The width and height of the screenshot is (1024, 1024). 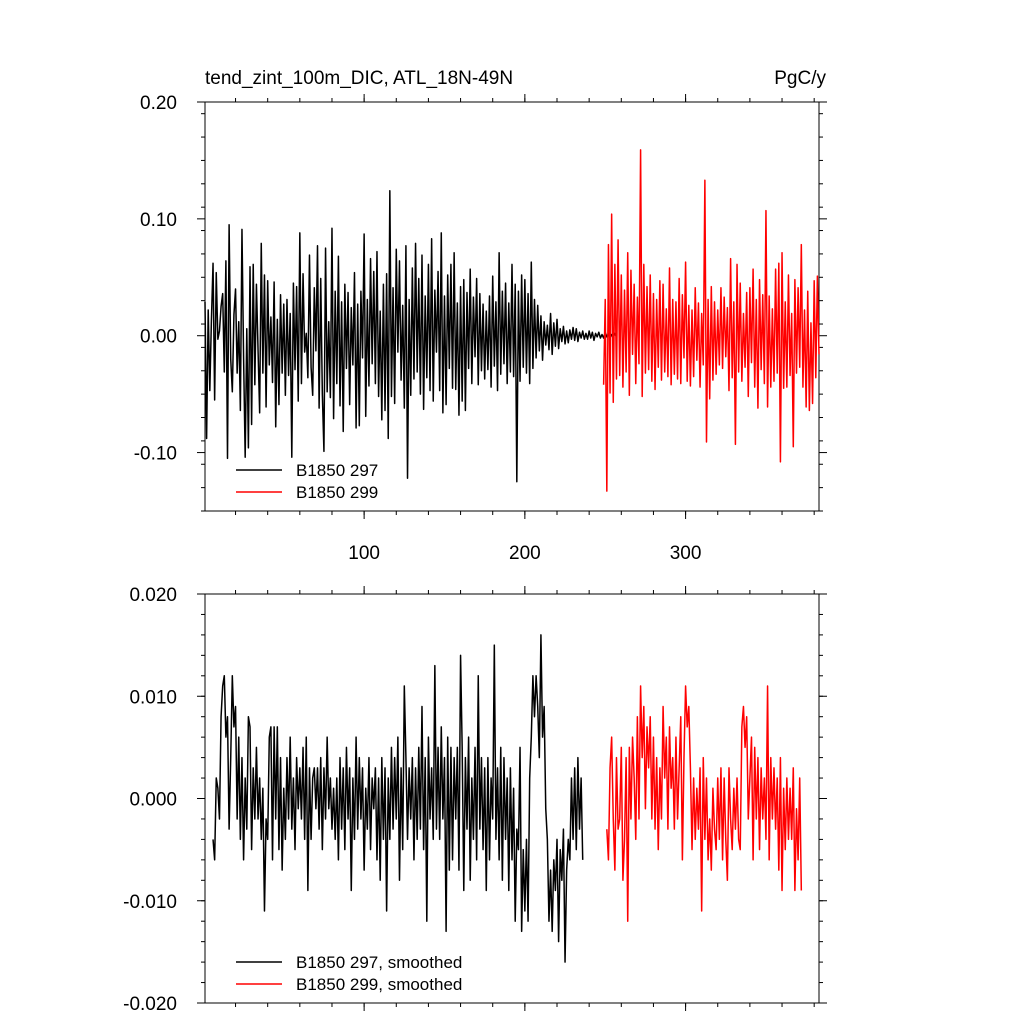 What do you see at coordinates (359, 78) in the screenshot?
I see `chart-title: tend_zint_100m_DIC, ATL_18N-49N` at bounding box center [359, 78].